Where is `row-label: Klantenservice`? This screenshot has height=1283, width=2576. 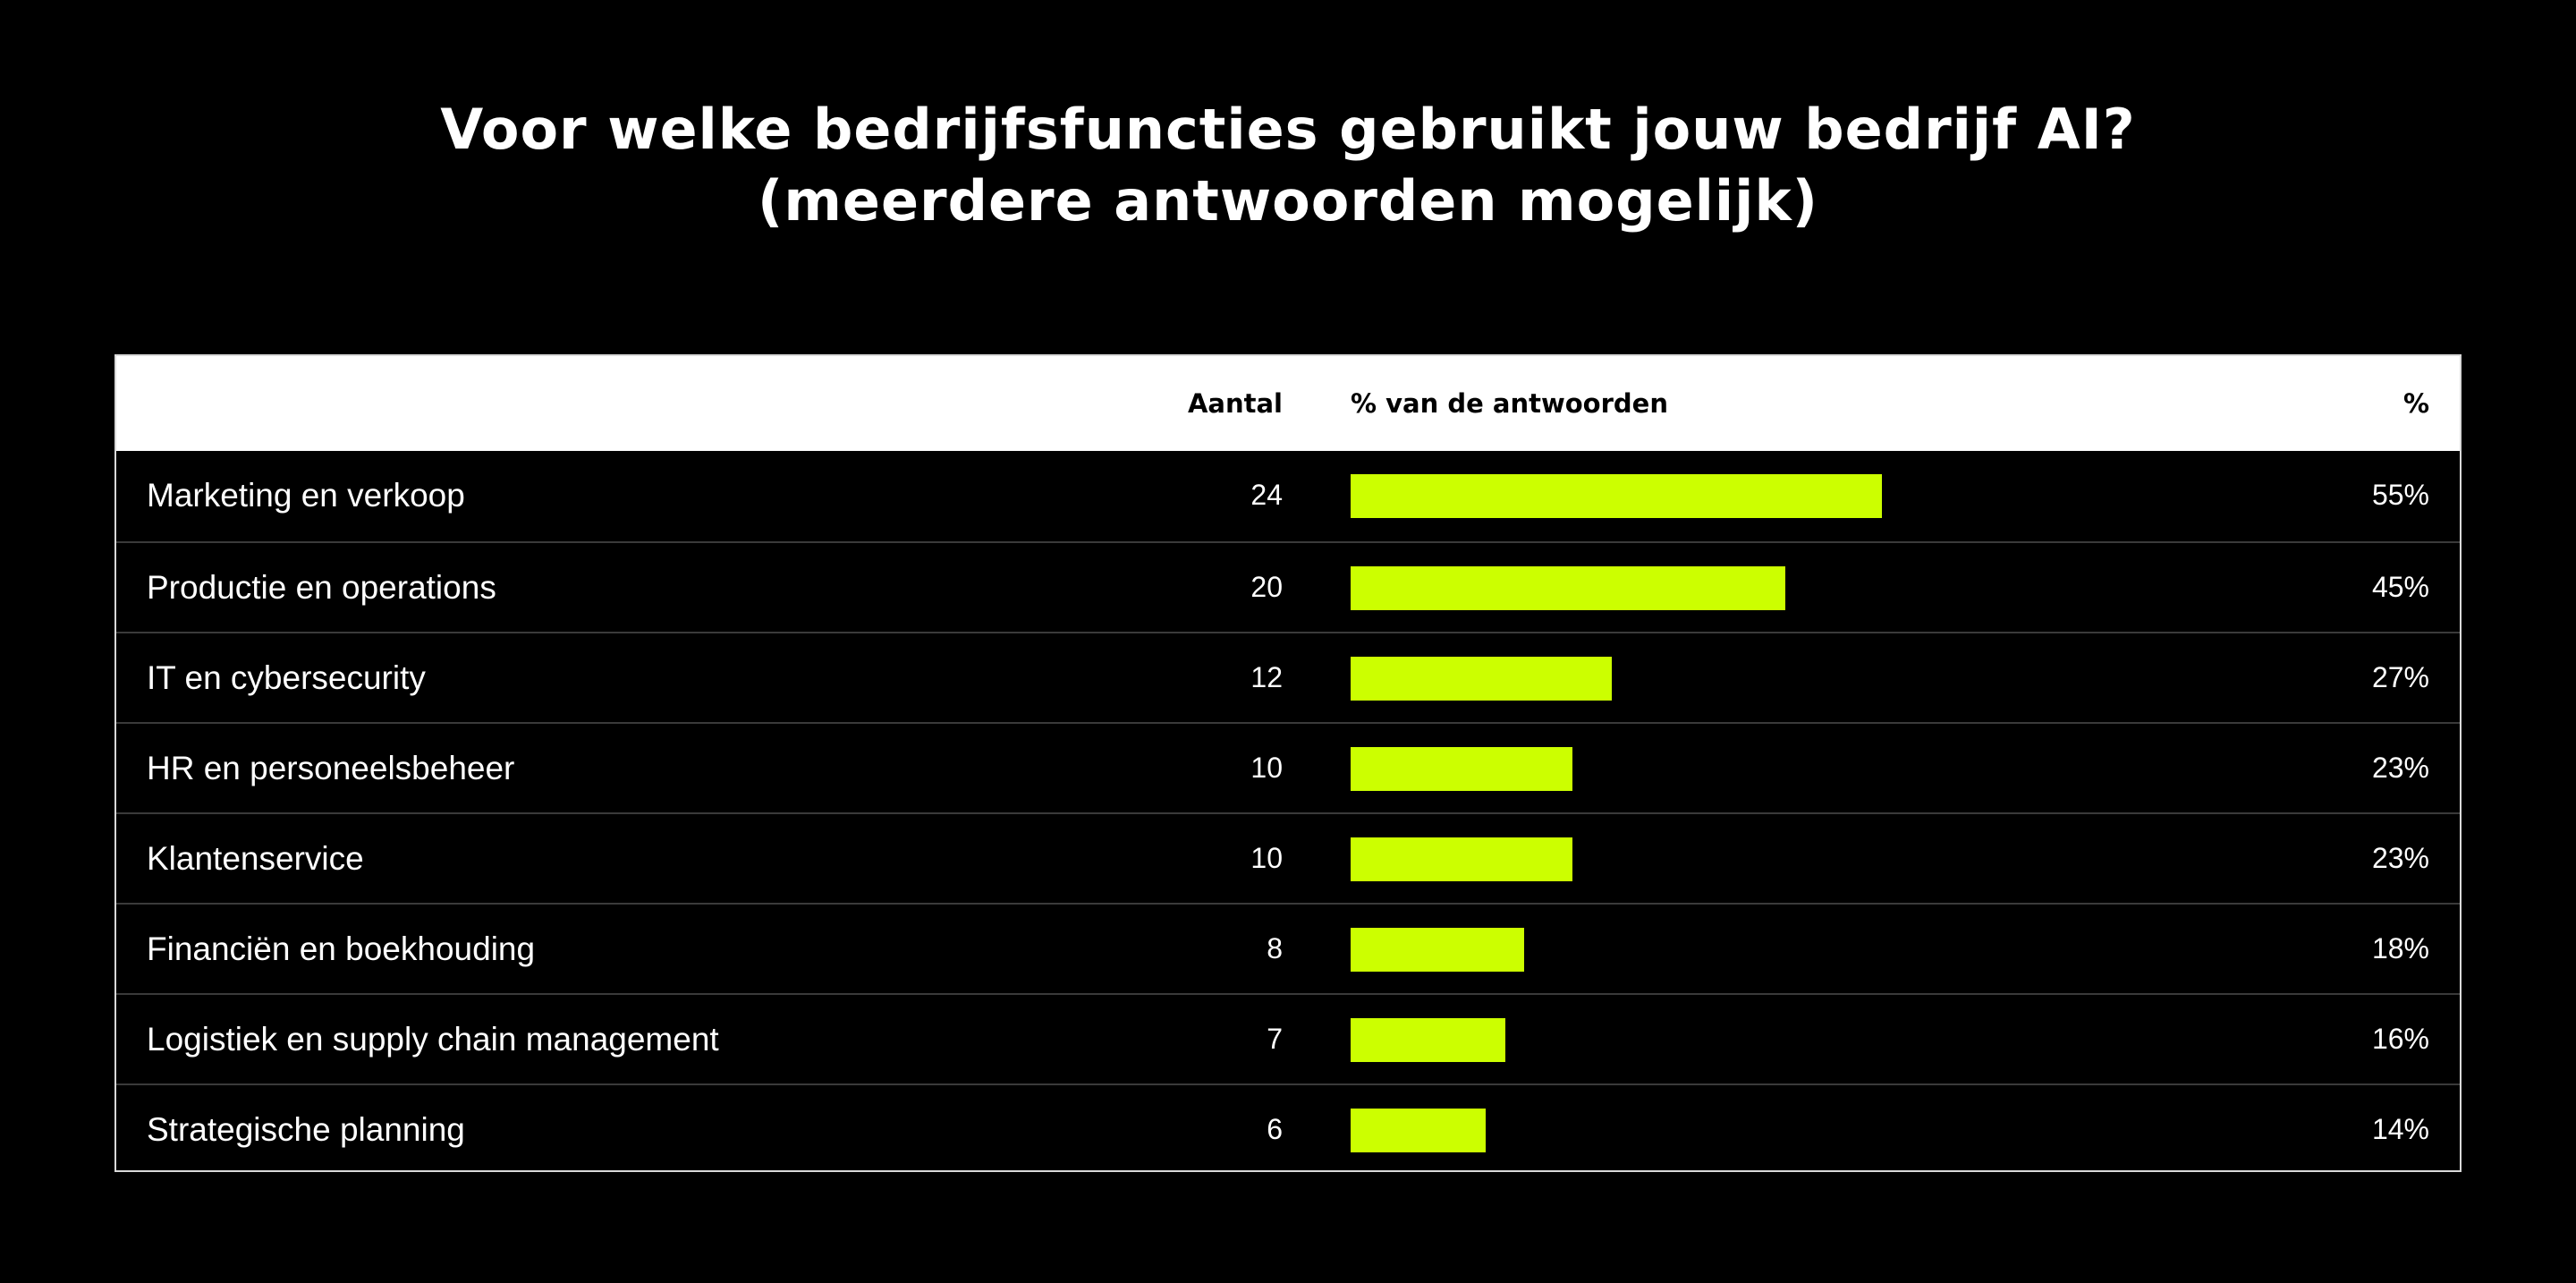
row-label: Klantenservice is located at coordinates (255, 858).